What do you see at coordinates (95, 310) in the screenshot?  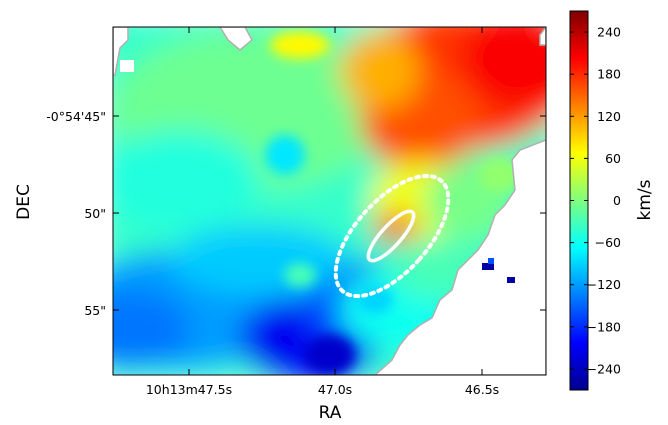 I see `y-tick-label: 55"` at bounding box center [95, 310].